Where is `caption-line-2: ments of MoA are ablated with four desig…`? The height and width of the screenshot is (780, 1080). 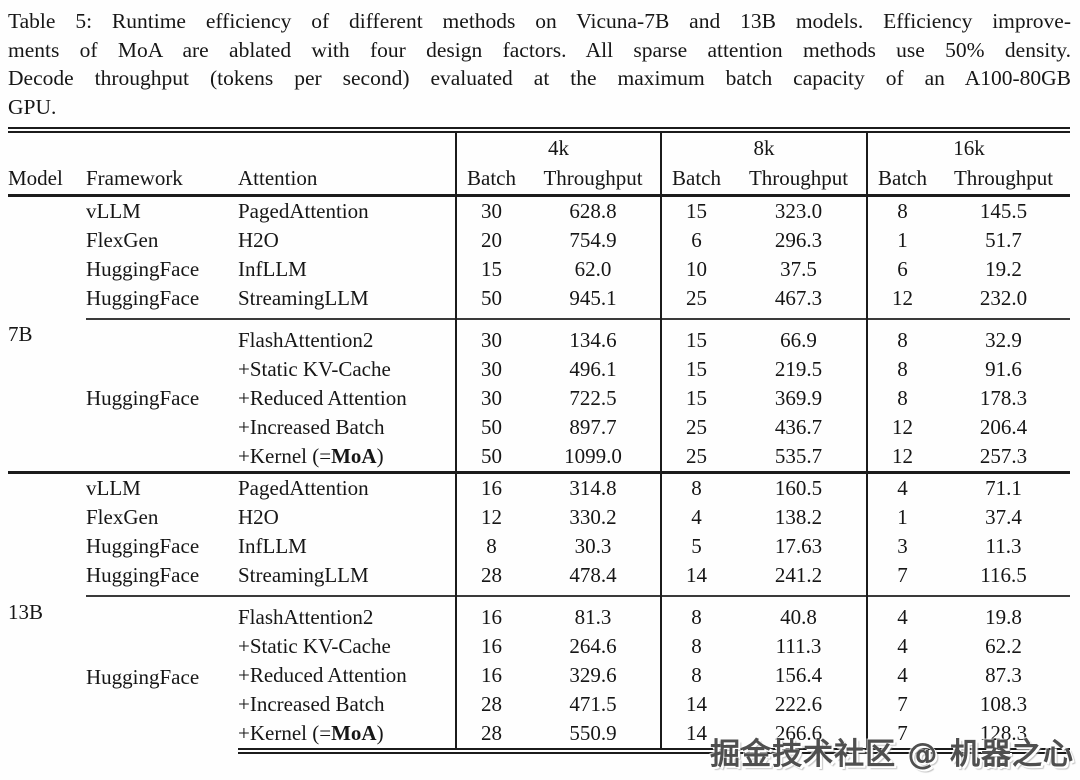
caption-line-2: ments of MoA are ablated with four desig… is located at coordinates (539, 49).